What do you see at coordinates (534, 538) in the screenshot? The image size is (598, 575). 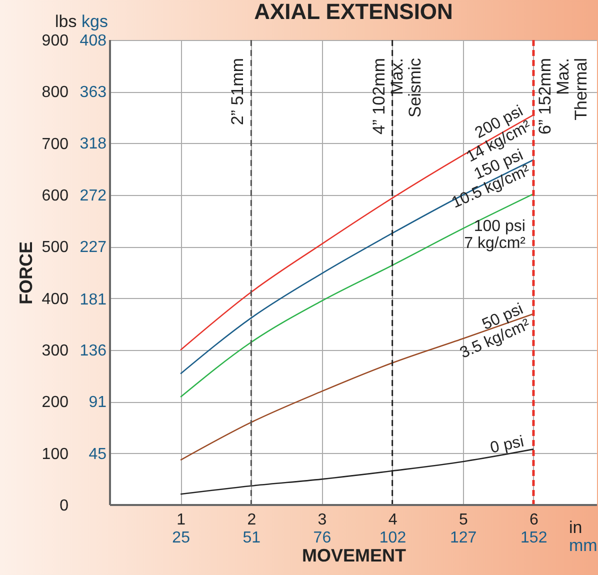 I see `x2-tick-label: 152` at bounding box center [534, 538].